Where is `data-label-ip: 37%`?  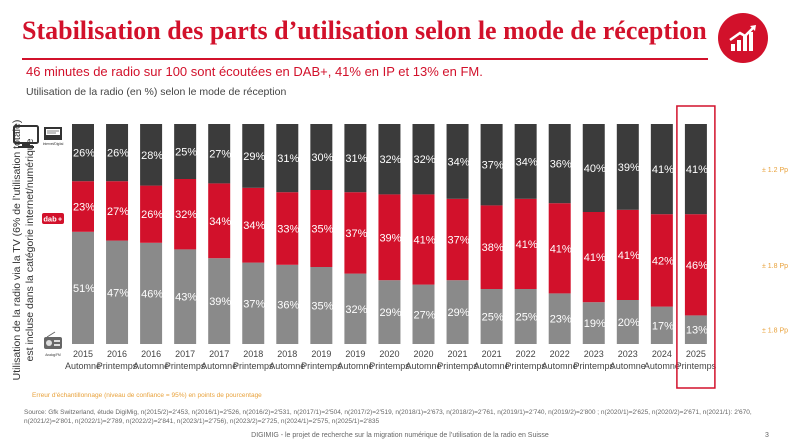
data-label-ip: 37% is located at coordinates (493, 166).